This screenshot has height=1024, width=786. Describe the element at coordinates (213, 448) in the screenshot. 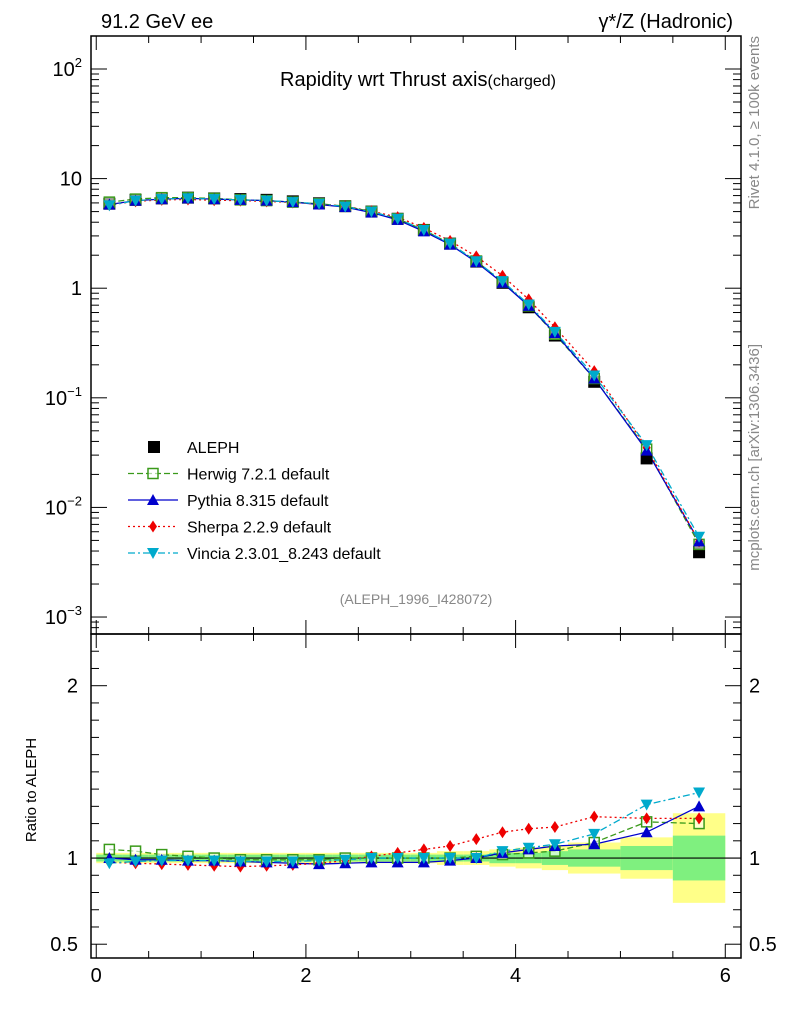

I see `legend-label-aleph: ALEPH` at that location.